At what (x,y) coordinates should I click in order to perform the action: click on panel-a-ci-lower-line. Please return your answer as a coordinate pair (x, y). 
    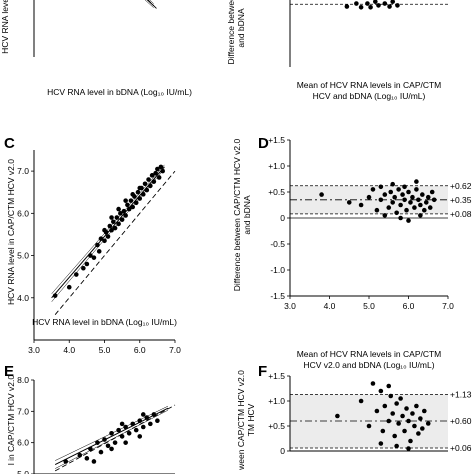
    Looking at the image, I should click on (149, 4).